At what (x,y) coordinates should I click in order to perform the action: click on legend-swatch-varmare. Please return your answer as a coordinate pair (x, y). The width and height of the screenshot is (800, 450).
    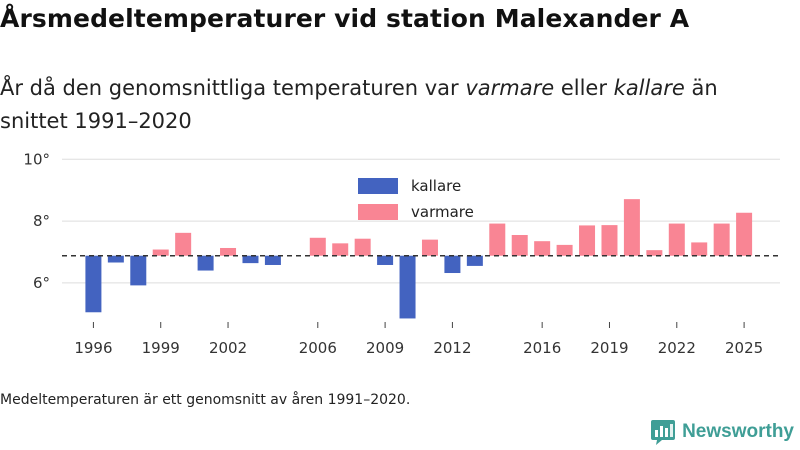
    Looking at the image, I should click on (378, 212).